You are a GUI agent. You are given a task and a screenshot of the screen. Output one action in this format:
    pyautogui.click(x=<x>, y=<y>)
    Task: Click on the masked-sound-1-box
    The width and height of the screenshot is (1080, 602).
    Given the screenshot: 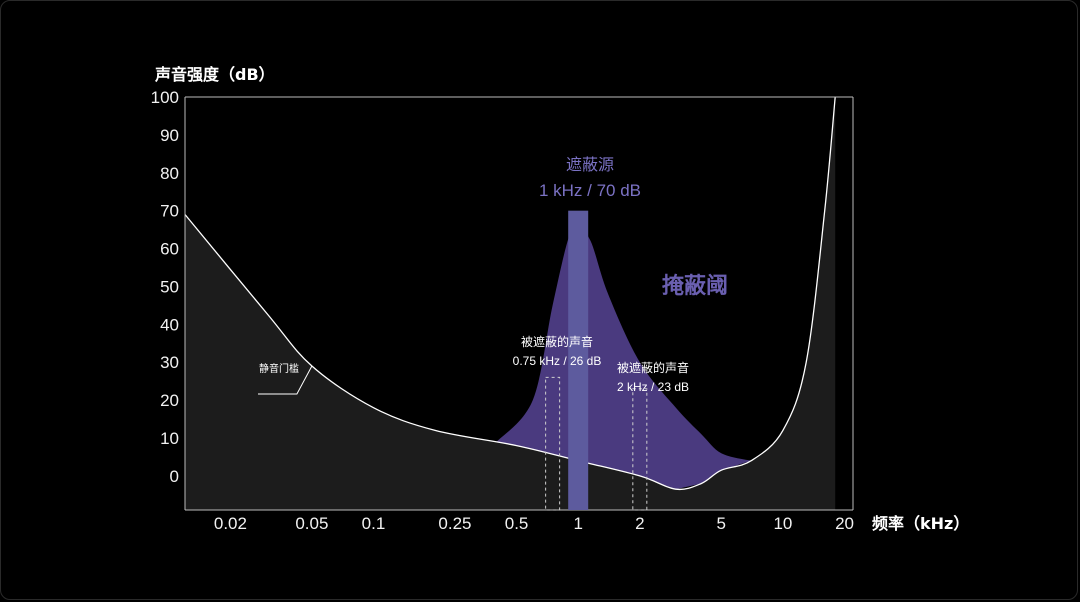 What is the action you would take?
    pyautogui.click(x=553, y=443)
    